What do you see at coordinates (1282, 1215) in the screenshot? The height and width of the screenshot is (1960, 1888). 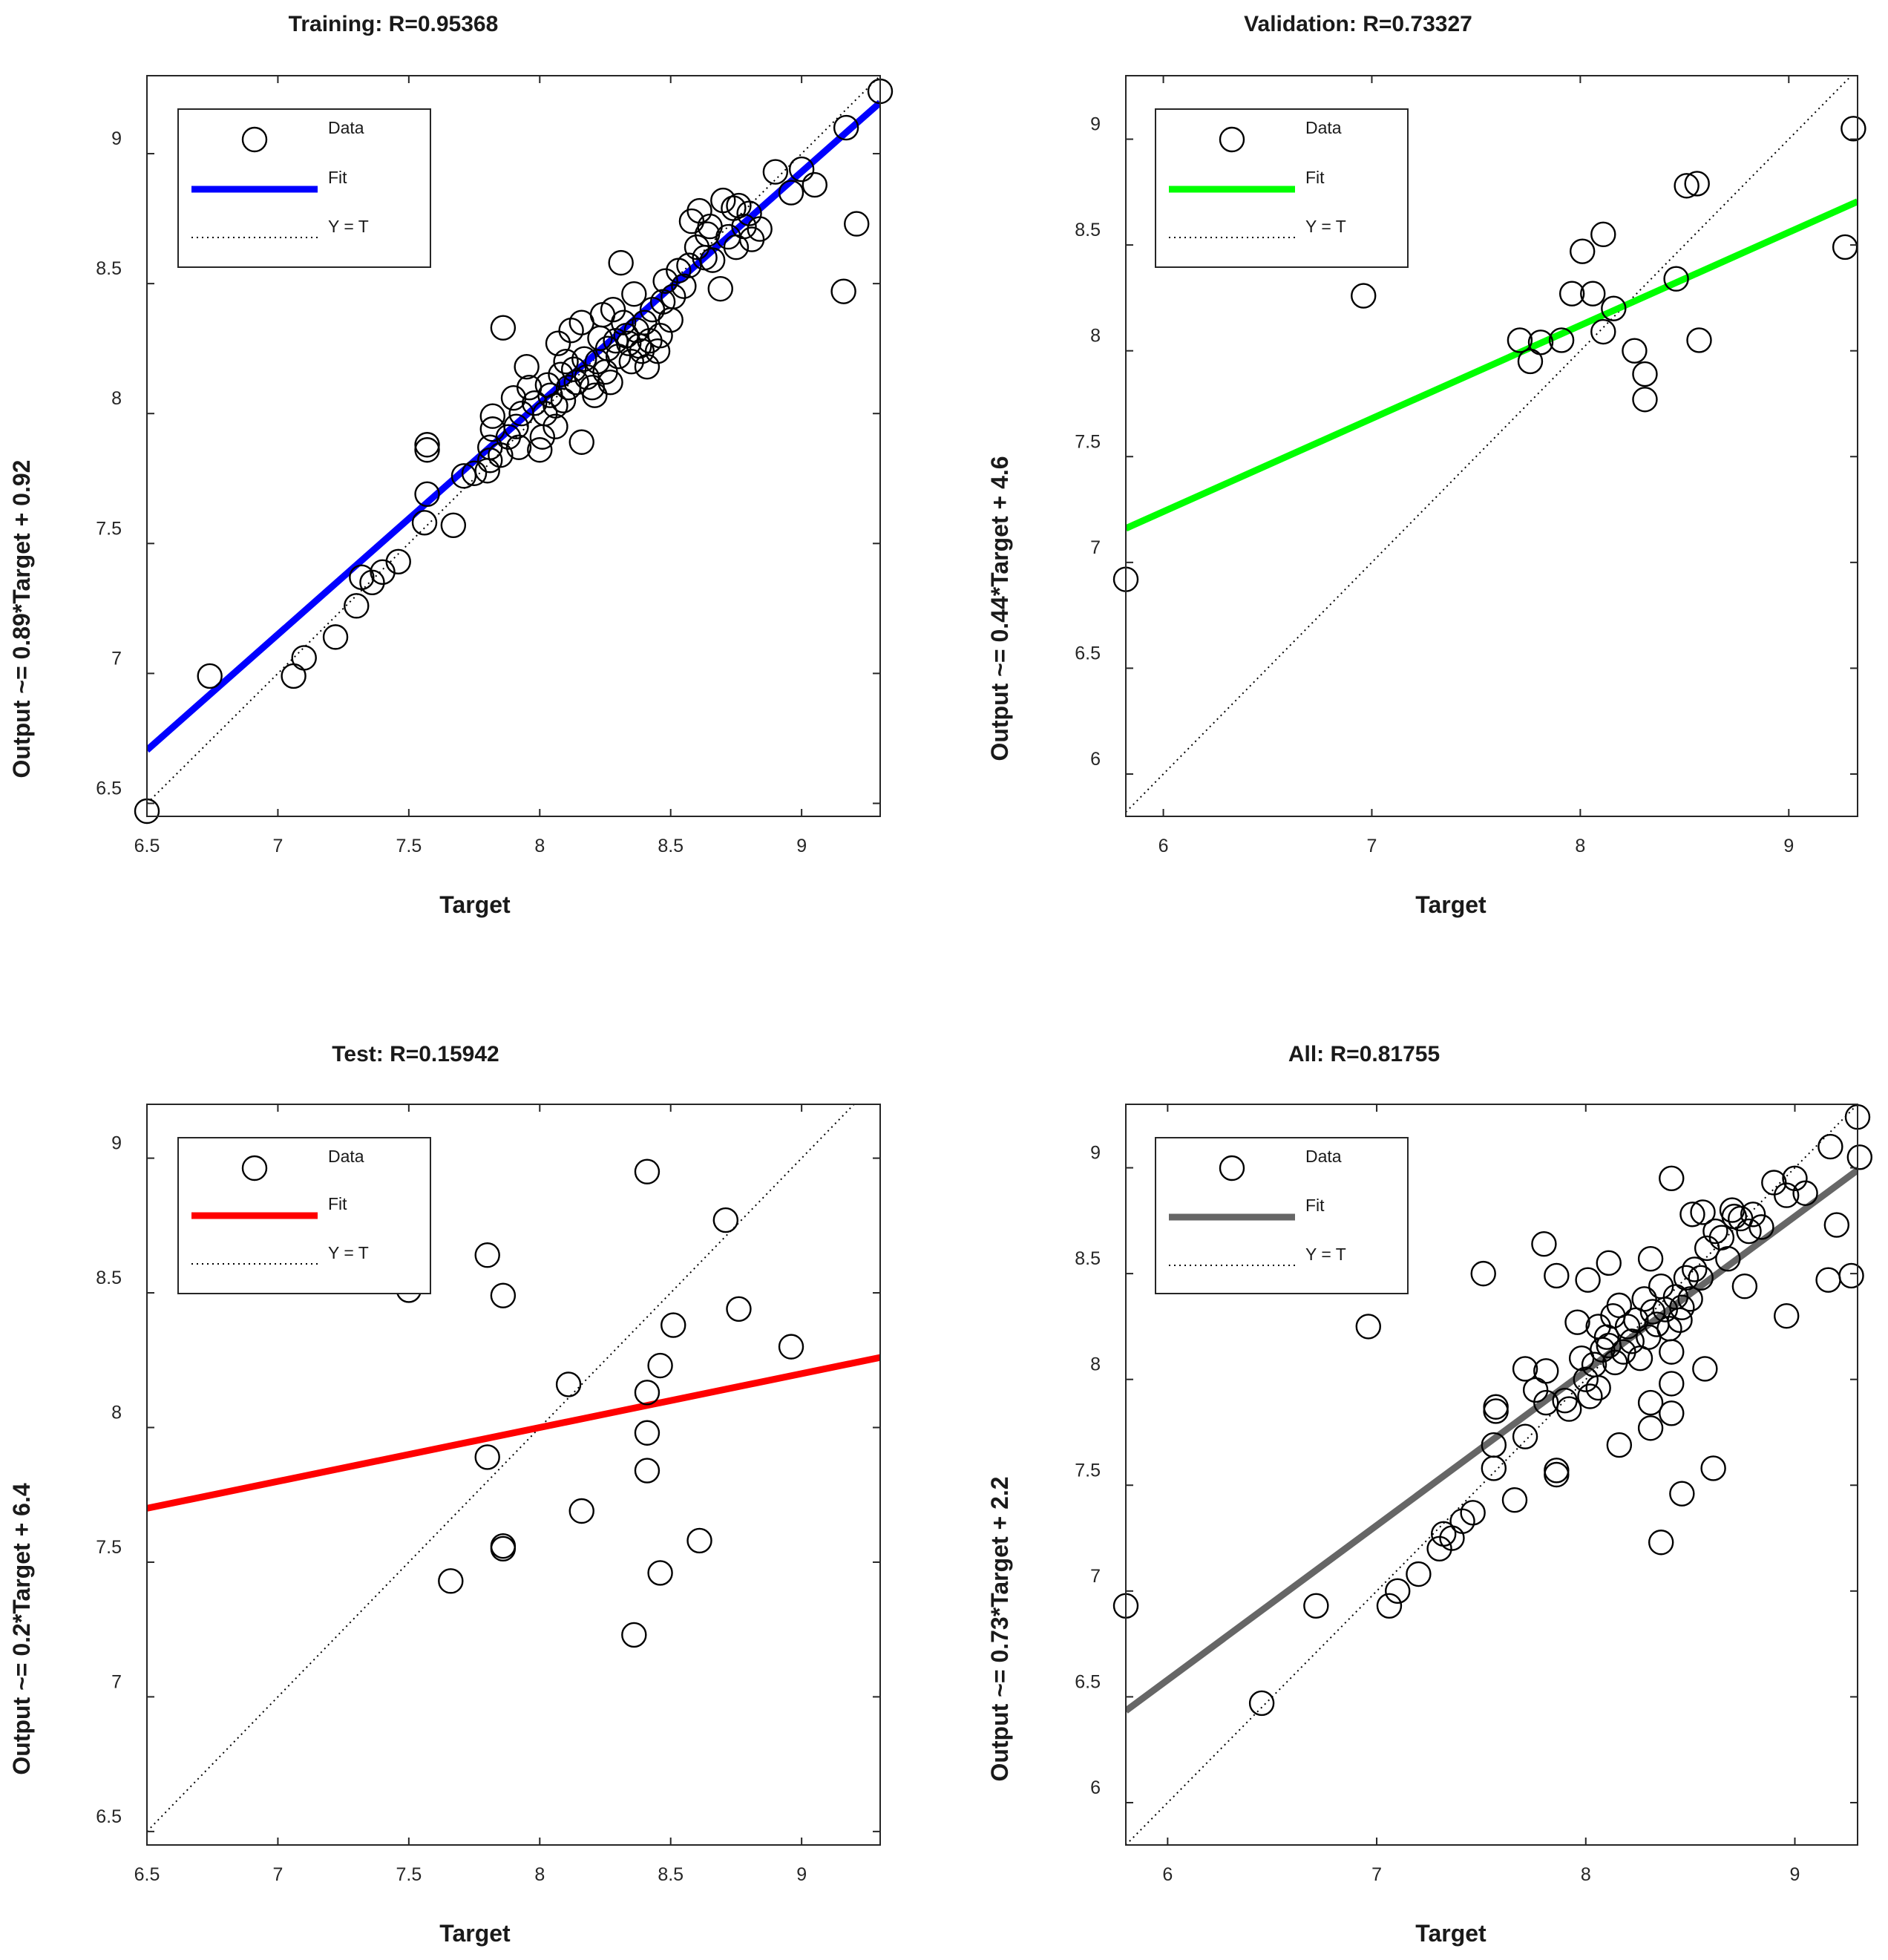 I see `legend-all: Data Fit Y = T` at bounding box center [1282, 1215].